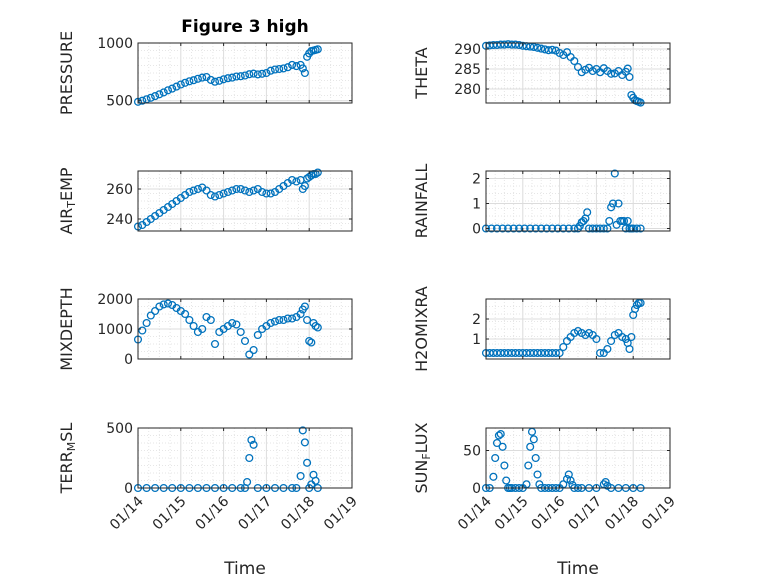 The height and width of the screenshot is (583, 778). What do you see at coordinates (128, 360) in the screenshot?
I see `y-tick-label: 0` at bounding box center [128, 360].